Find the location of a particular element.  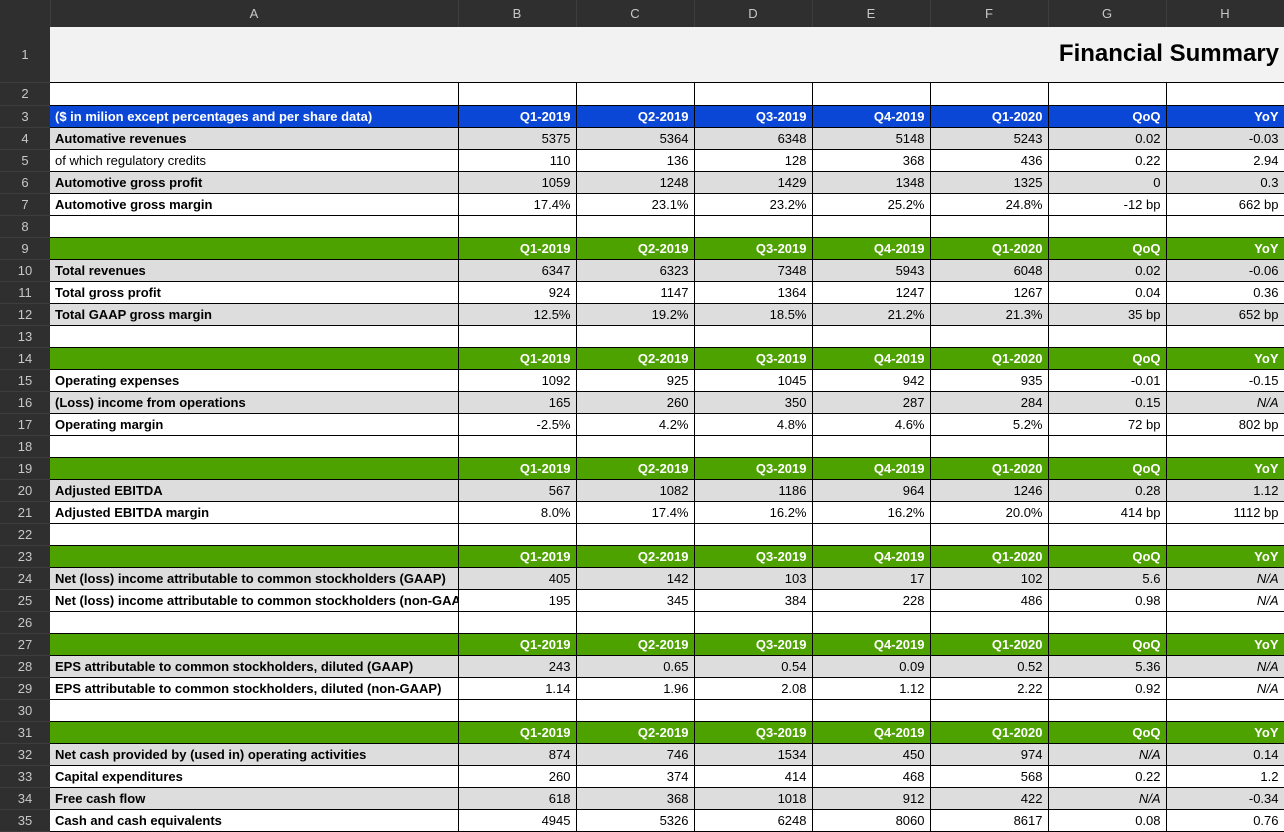

column-header-e: E is located at coordinates (871, 13).